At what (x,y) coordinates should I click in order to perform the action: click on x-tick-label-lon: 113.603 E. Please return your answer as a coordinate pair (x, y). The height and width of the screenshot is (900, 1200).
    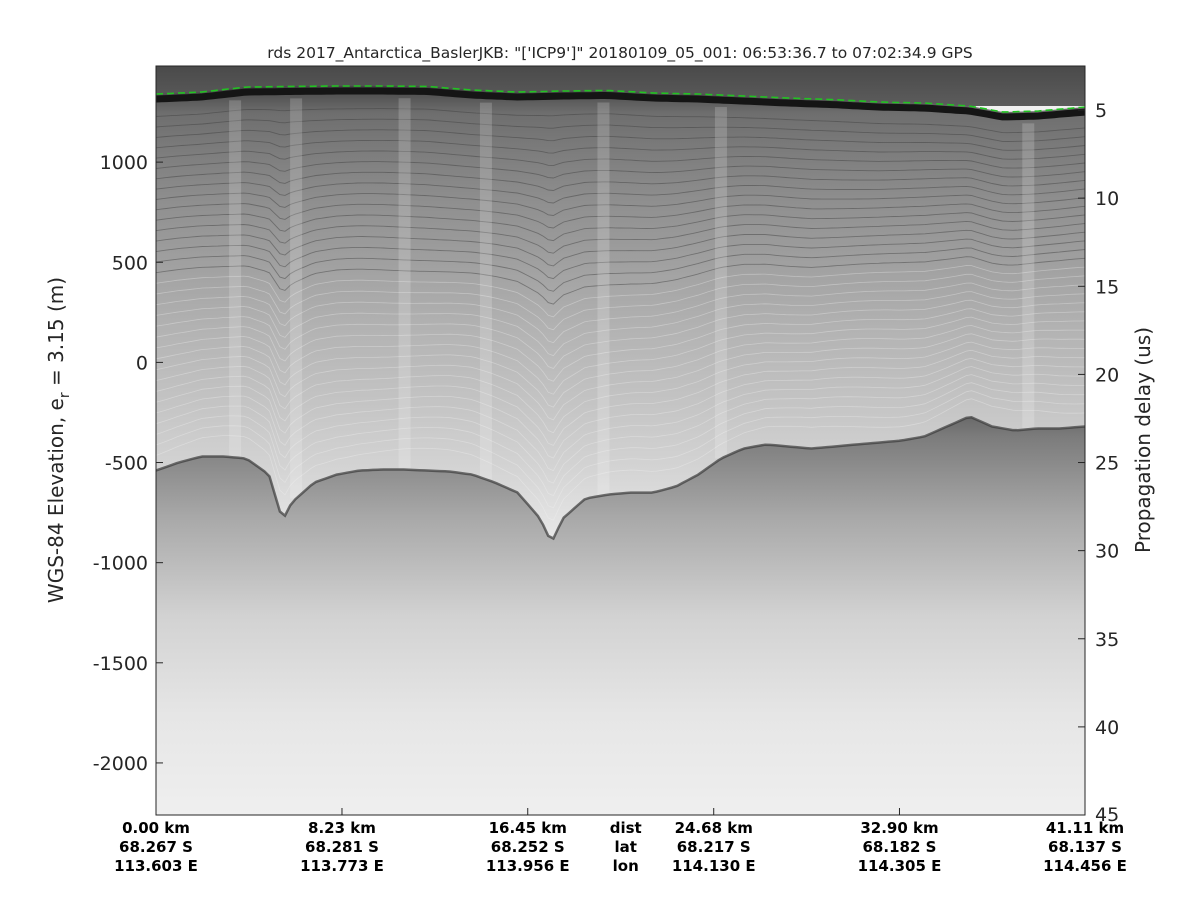
    Looking at the image, I should click on (156, 866).